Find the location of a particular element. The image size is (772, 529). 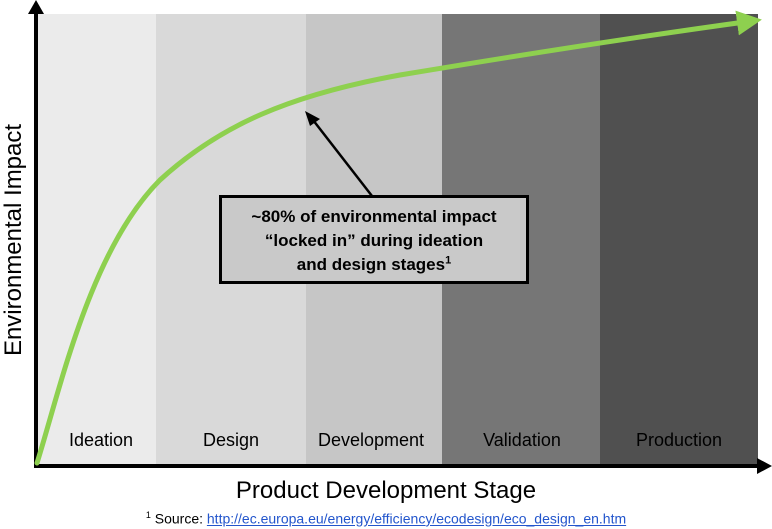

stage-label-design: Design is located at coordinates (231, 440).